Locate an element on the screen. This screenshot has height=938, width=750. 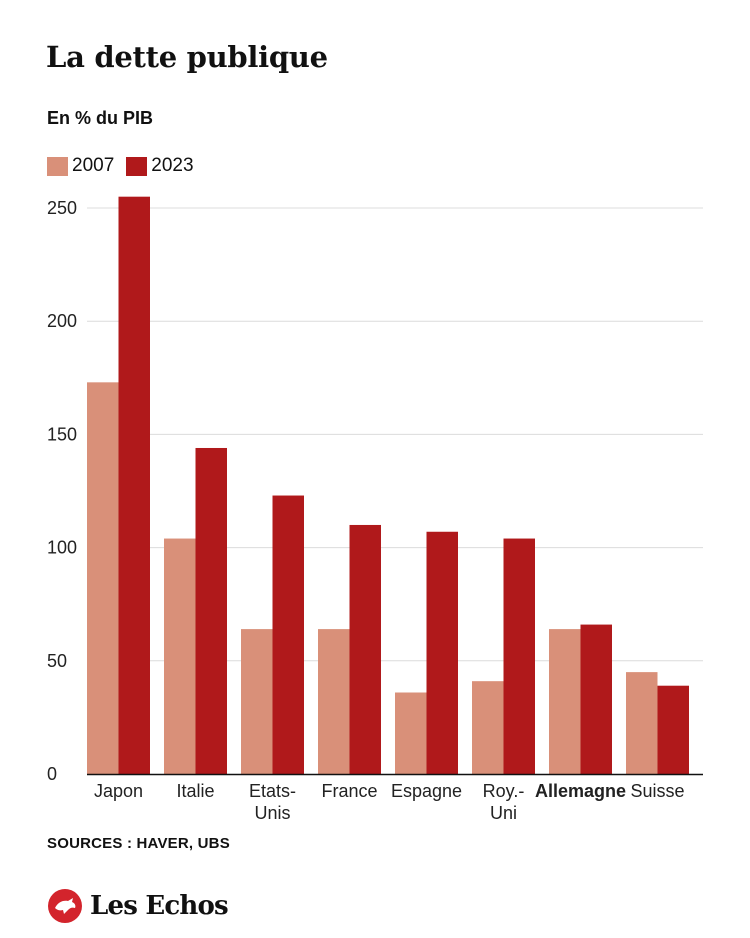
sources-note: SOURCES : HAVER, UBS is located at coordinates (138, 843).